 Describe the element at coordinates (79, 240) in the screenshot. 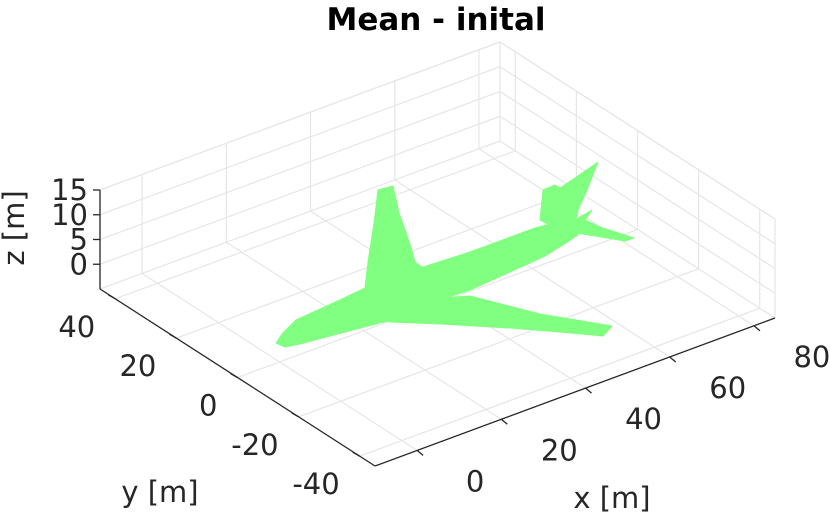

I see `z-tick-label: 5` at that location.